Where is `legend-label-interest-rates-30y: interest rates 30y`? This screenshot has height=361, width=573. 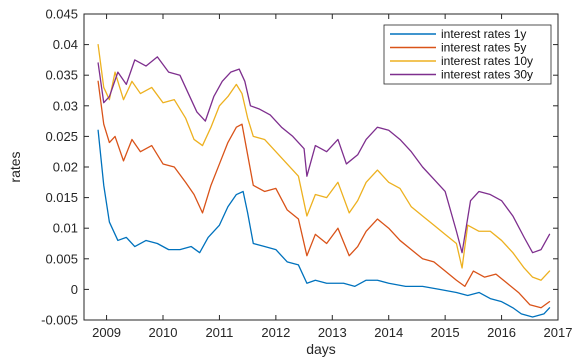
legend-label-interest-rates-30y: interest rates 30y is located at coordinates (487, 75).